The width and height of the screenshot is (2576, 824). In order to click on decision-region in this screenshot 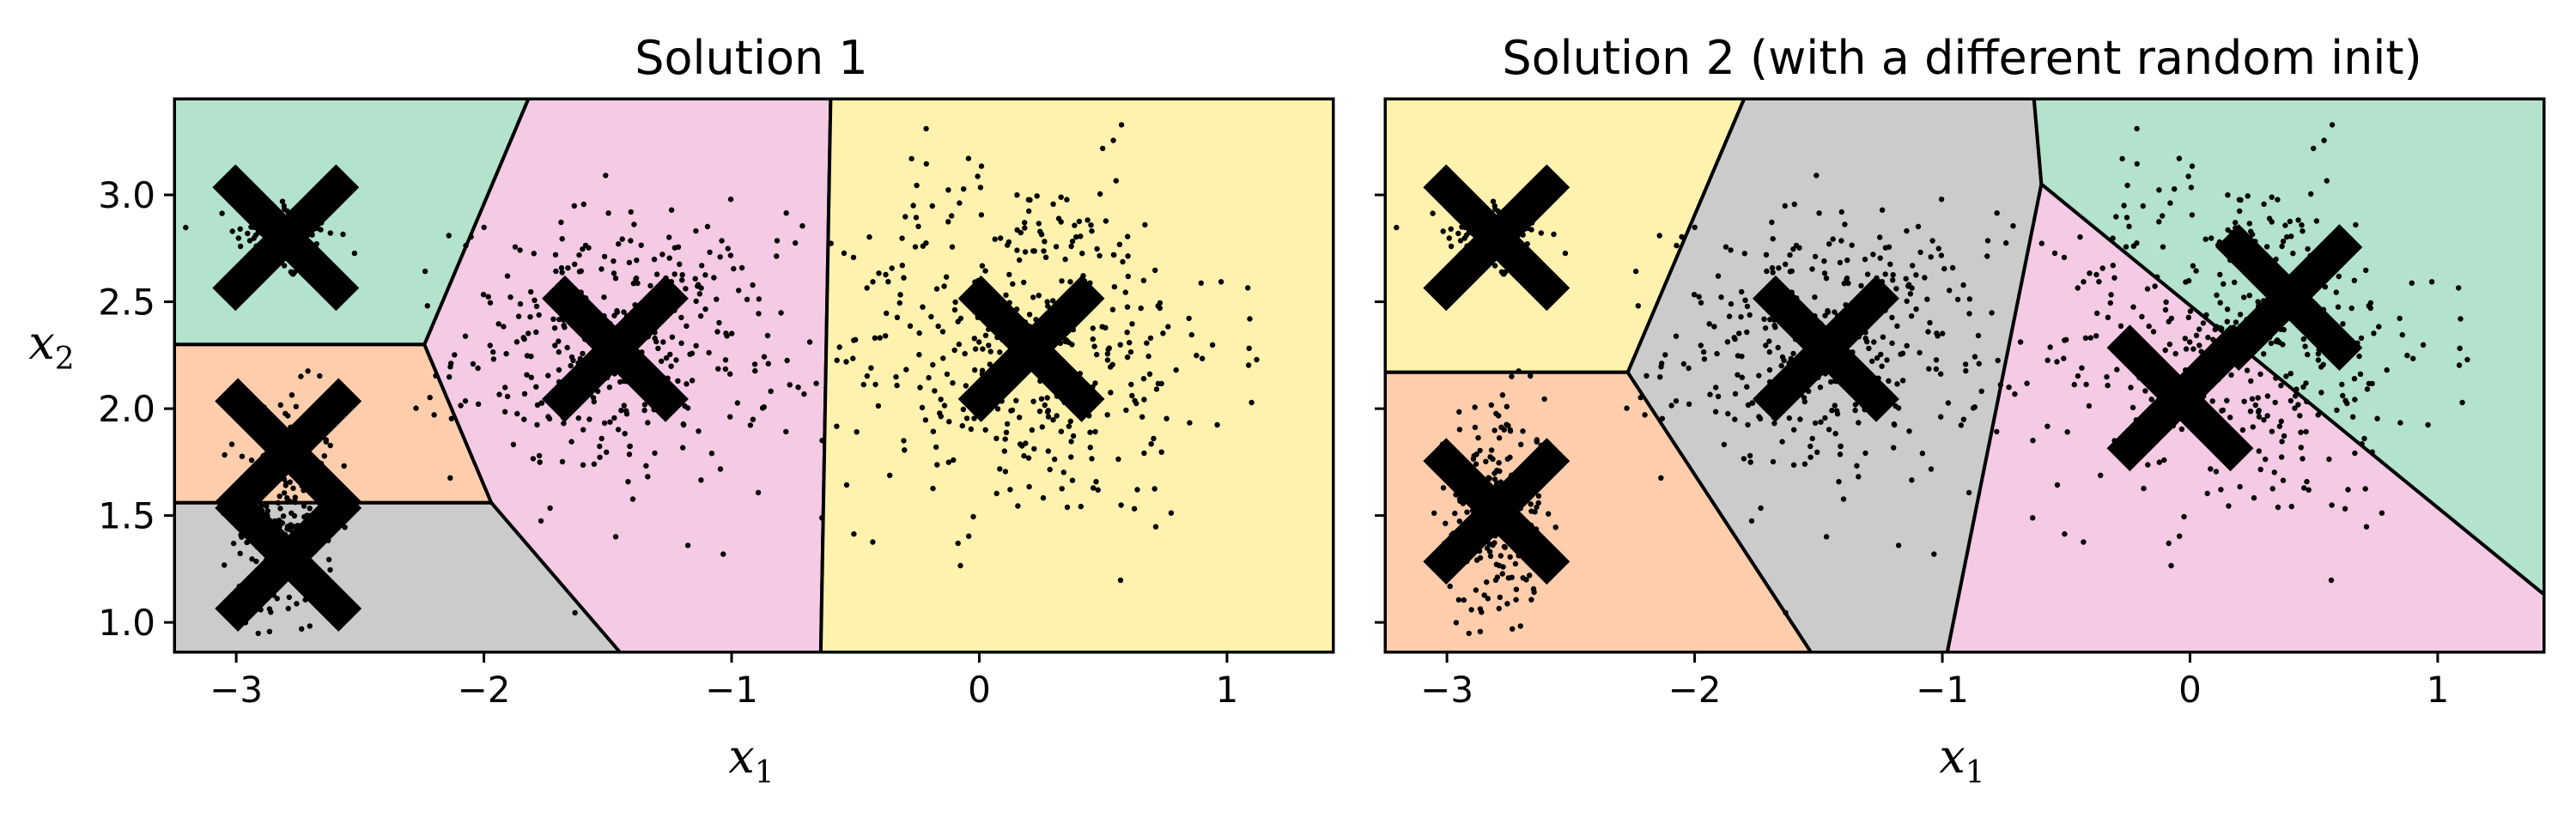, I will do `click(2288, 348)`.